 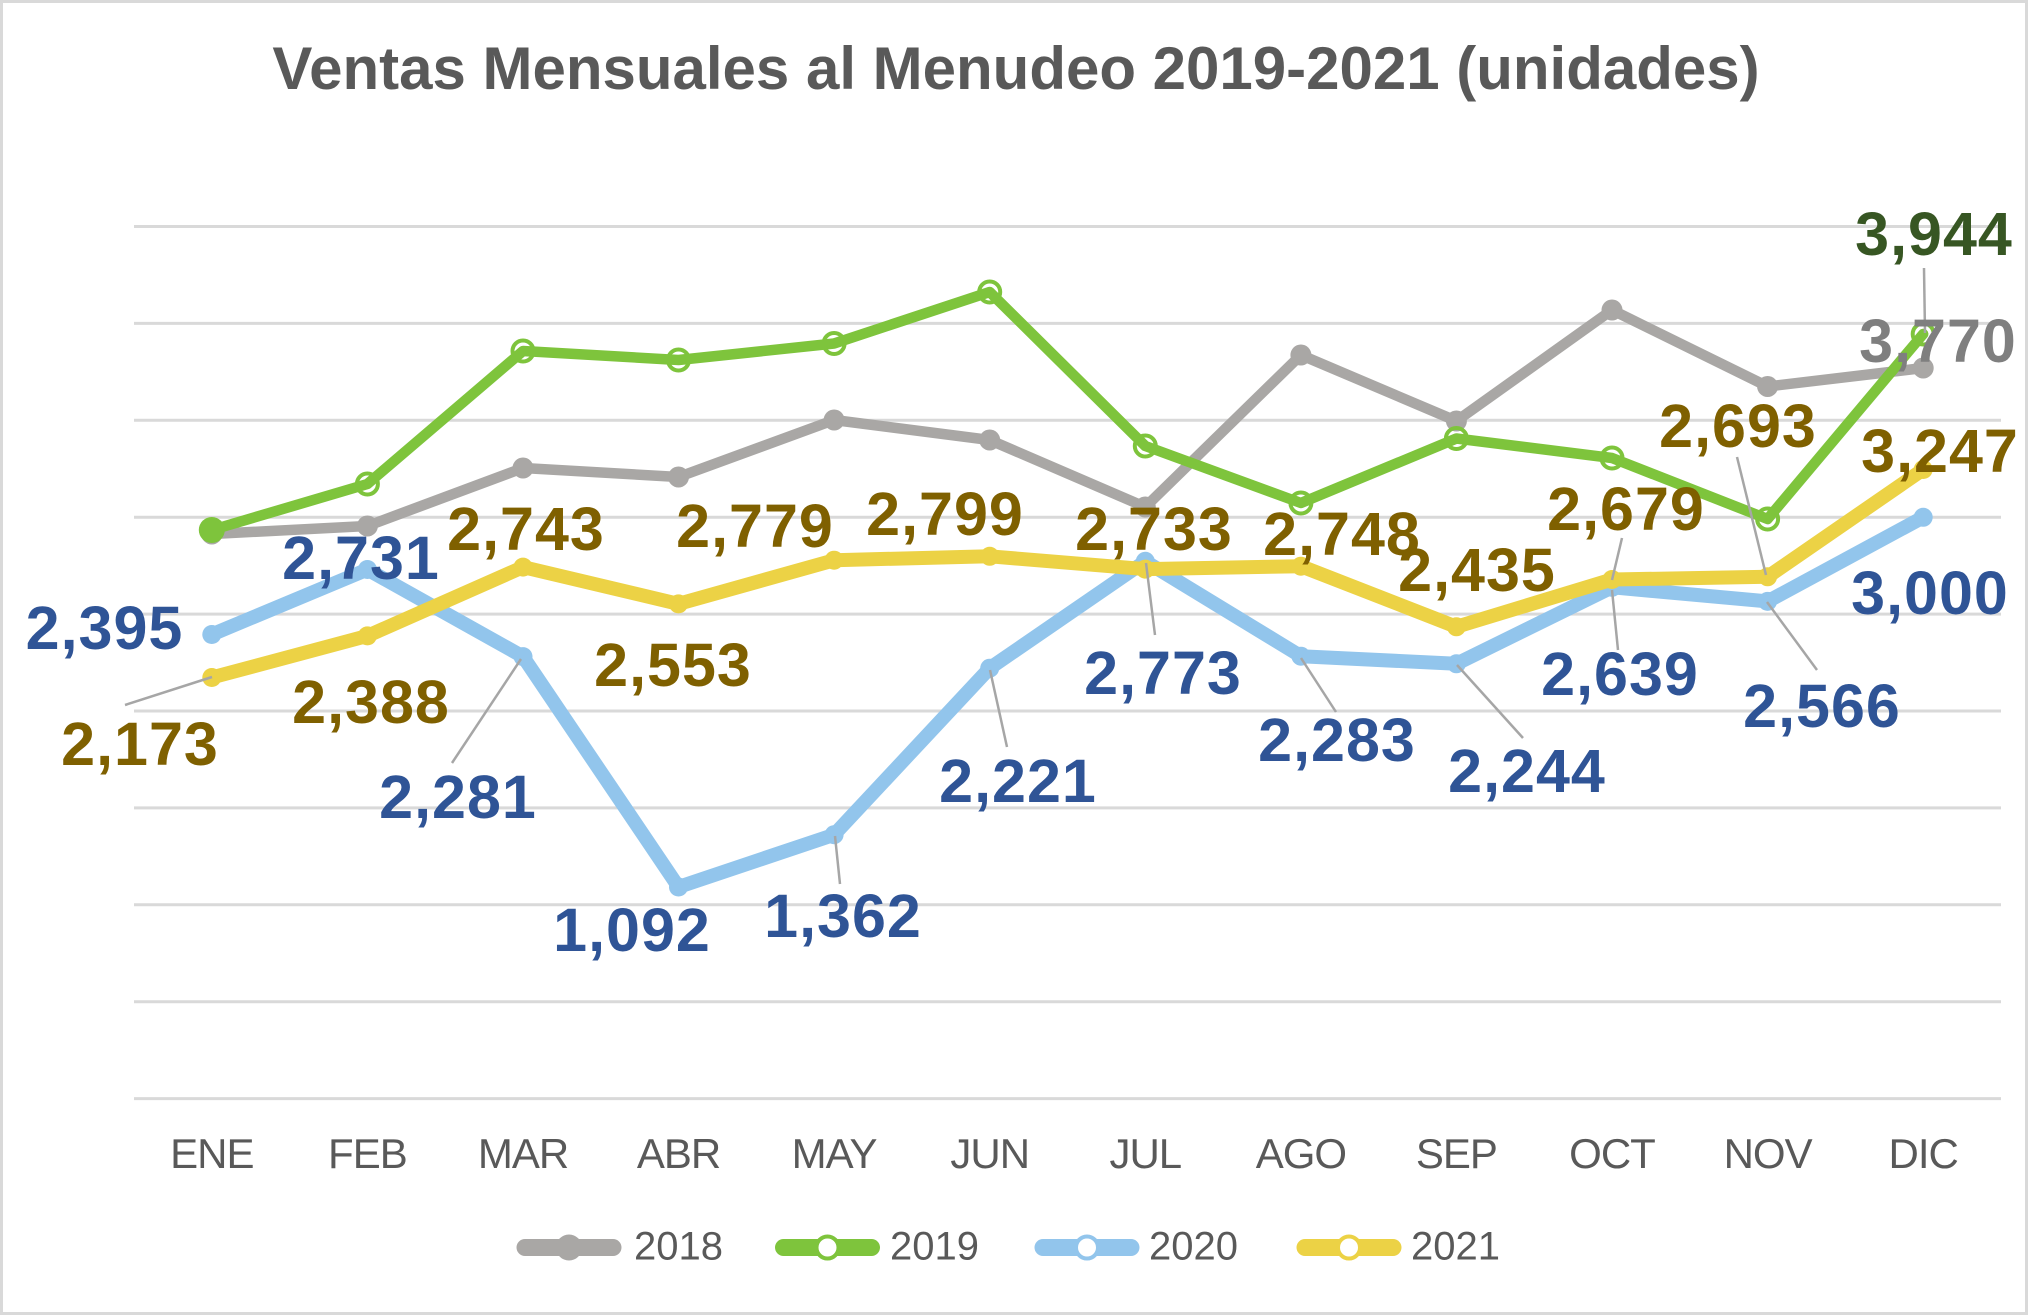 I want to click on svg-text: 2,173, so click(x=140, y=744).